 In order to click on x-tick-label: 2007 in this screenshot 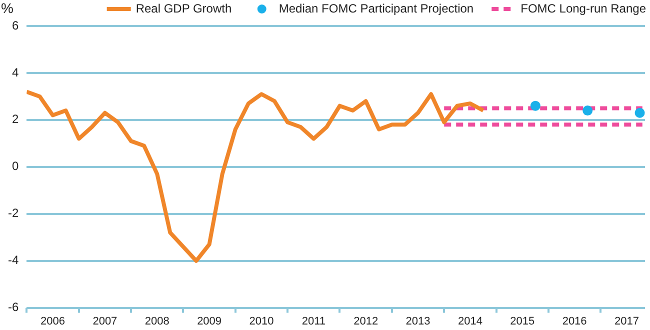, I will do `click(105, 321)`.